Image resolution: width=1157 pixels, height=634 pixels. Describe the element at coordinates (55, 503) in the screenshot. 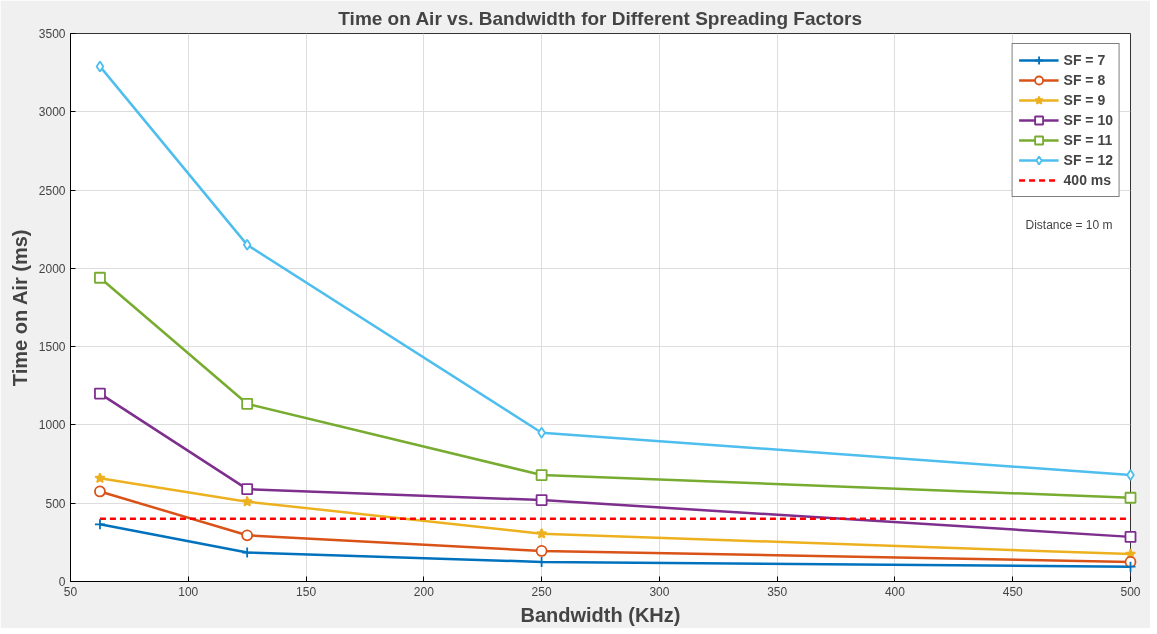

I see `y-tick-label: 500` at that location.